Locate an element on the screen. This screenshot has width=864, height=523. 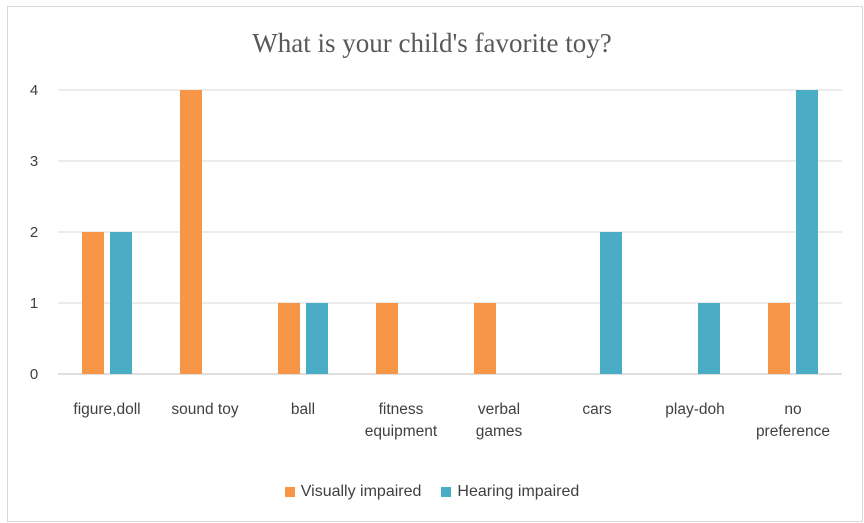
legend-label-hearing-impaired: Hearing impaired is located at coordinates (518, 492).